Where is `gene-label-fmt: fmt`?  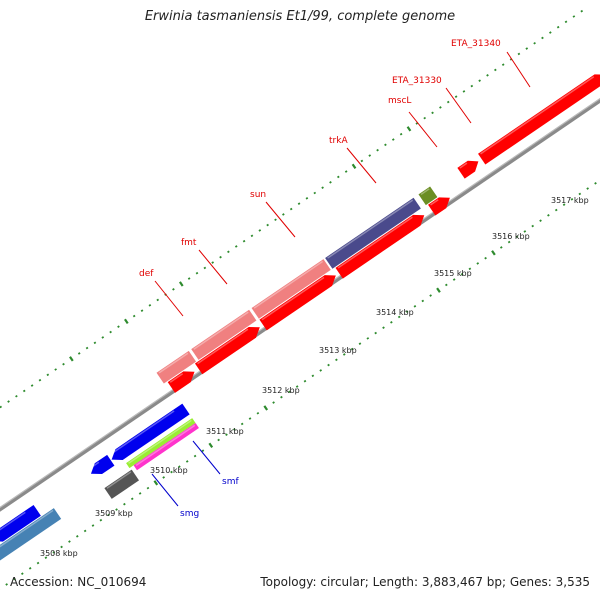
gene-label-fmt: fmt is located at coordinates (204, 261).